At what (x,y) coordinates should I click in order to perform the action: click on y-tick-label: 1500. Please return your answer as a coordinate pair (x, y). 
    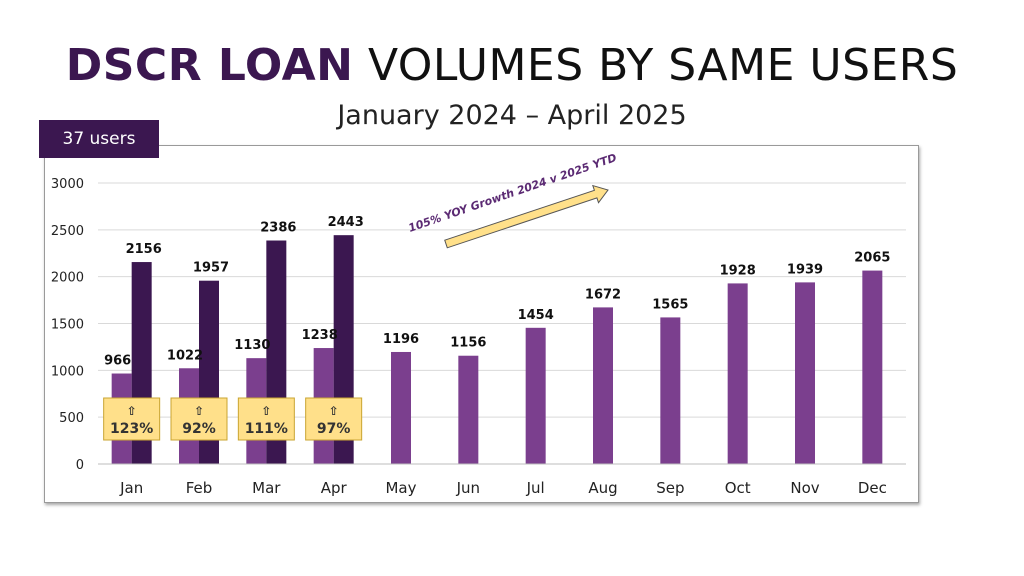
    Looking at the image, I should click on (67, 325).